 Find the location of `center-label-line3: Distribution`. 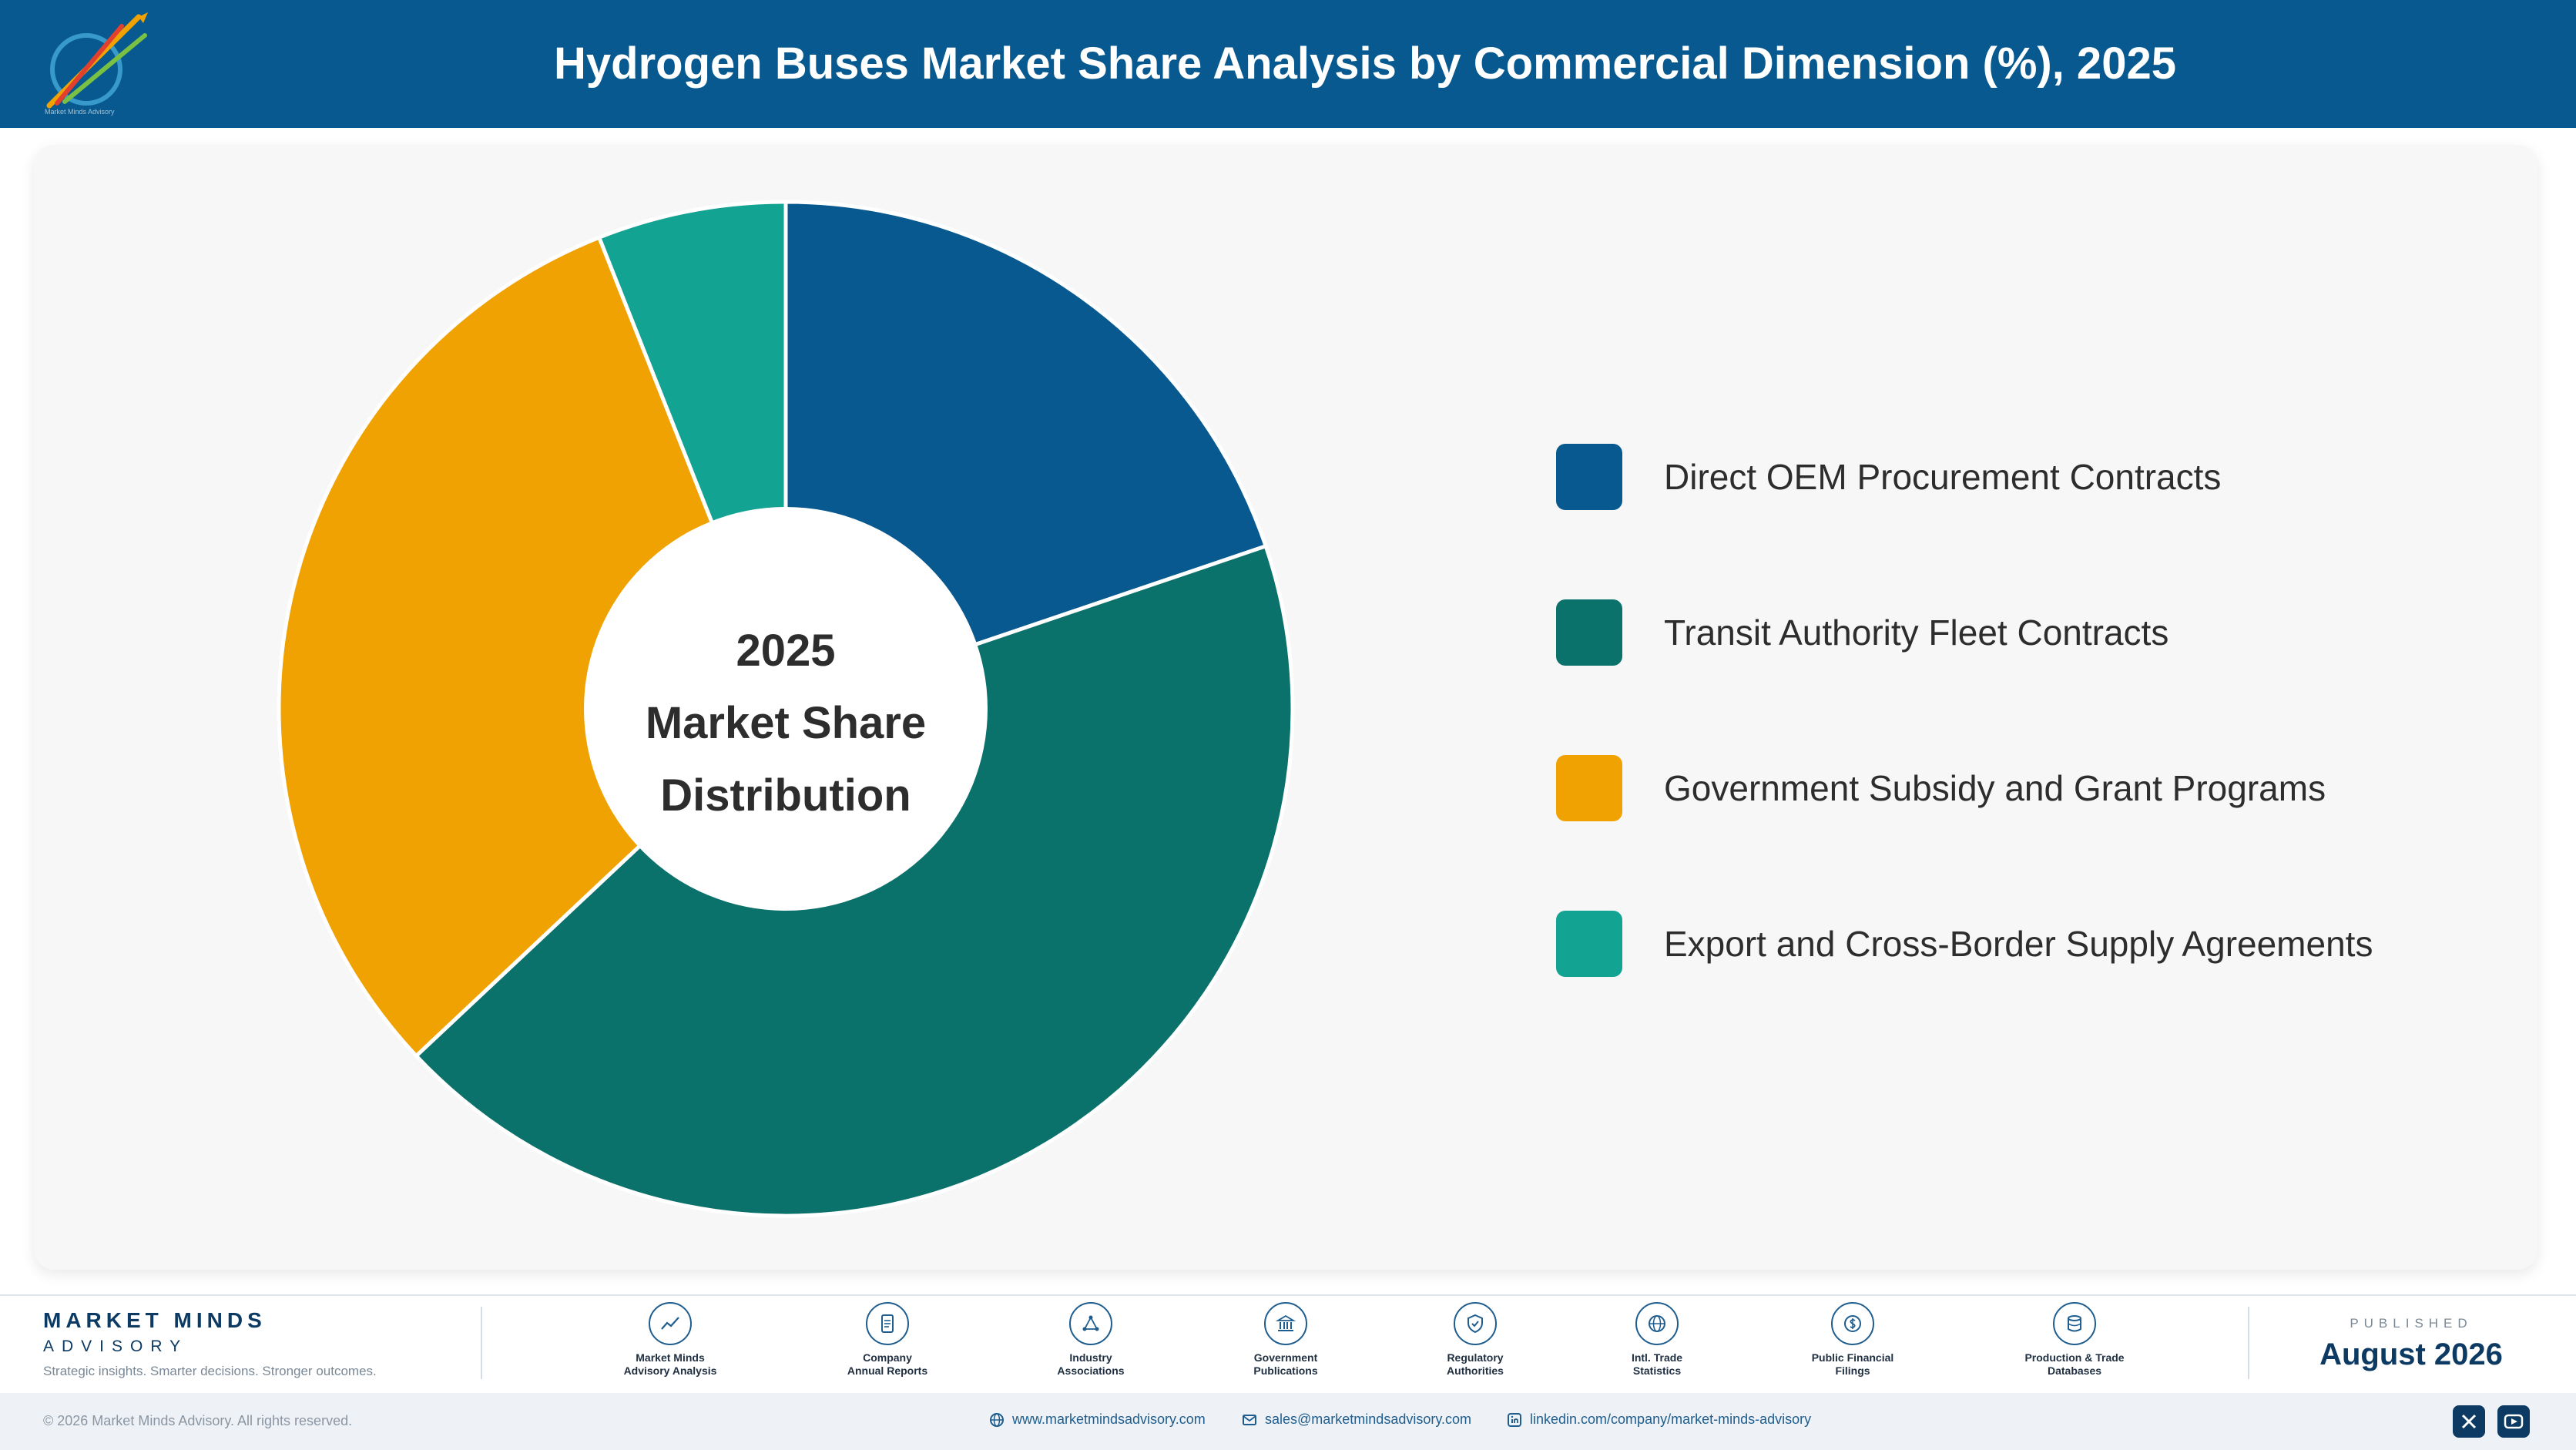

center-label-line3: Distribution is located at coordinates (785, 795).